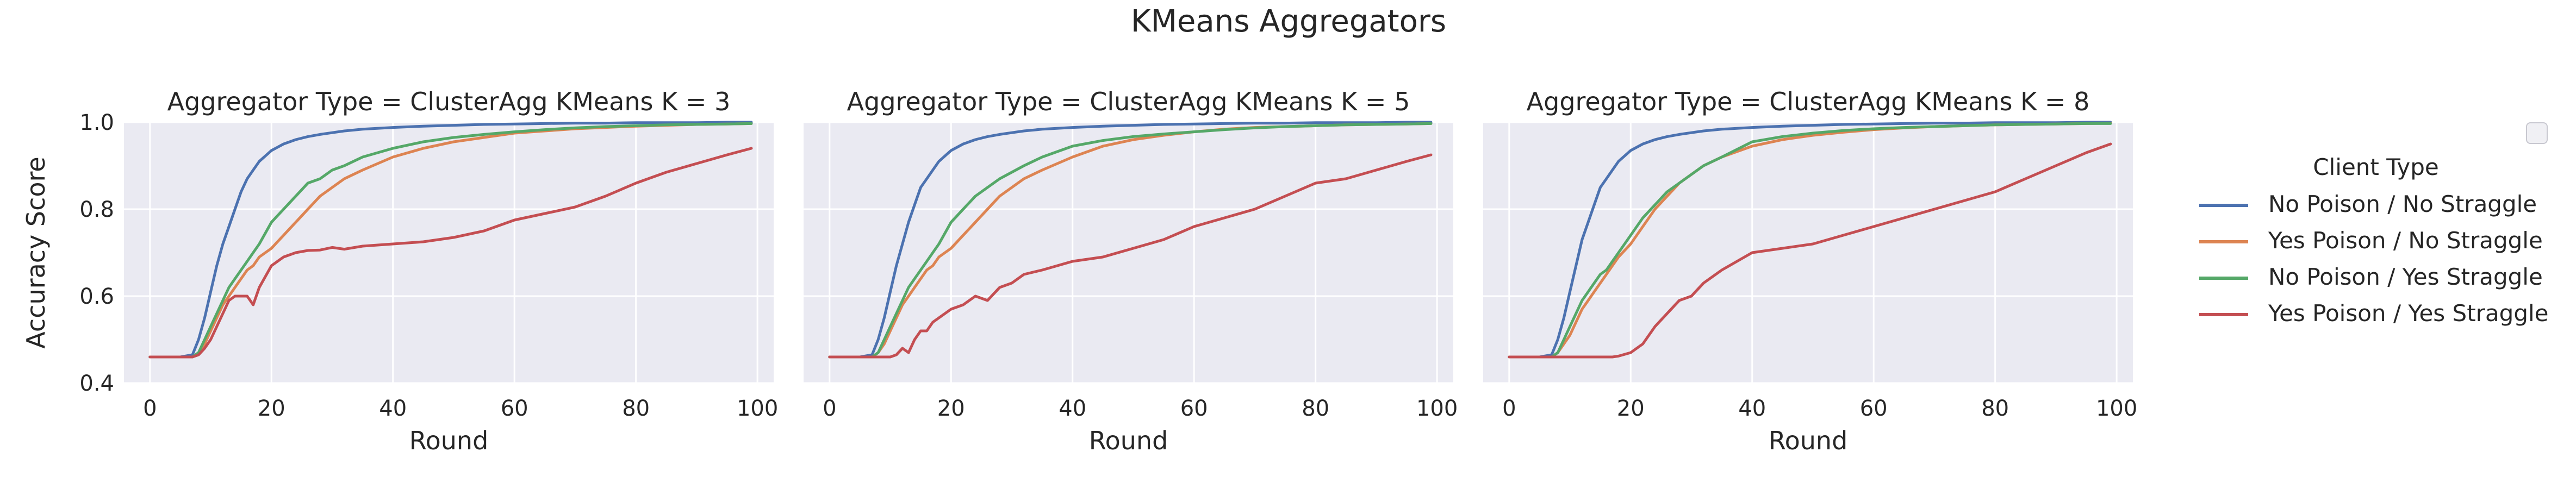 This screenshot has height=489, width=2576. What do you see at coordinates (96, 123) in the screenshot?
I see `y-tick-label: 1.0` at bounding box center [96, 123].